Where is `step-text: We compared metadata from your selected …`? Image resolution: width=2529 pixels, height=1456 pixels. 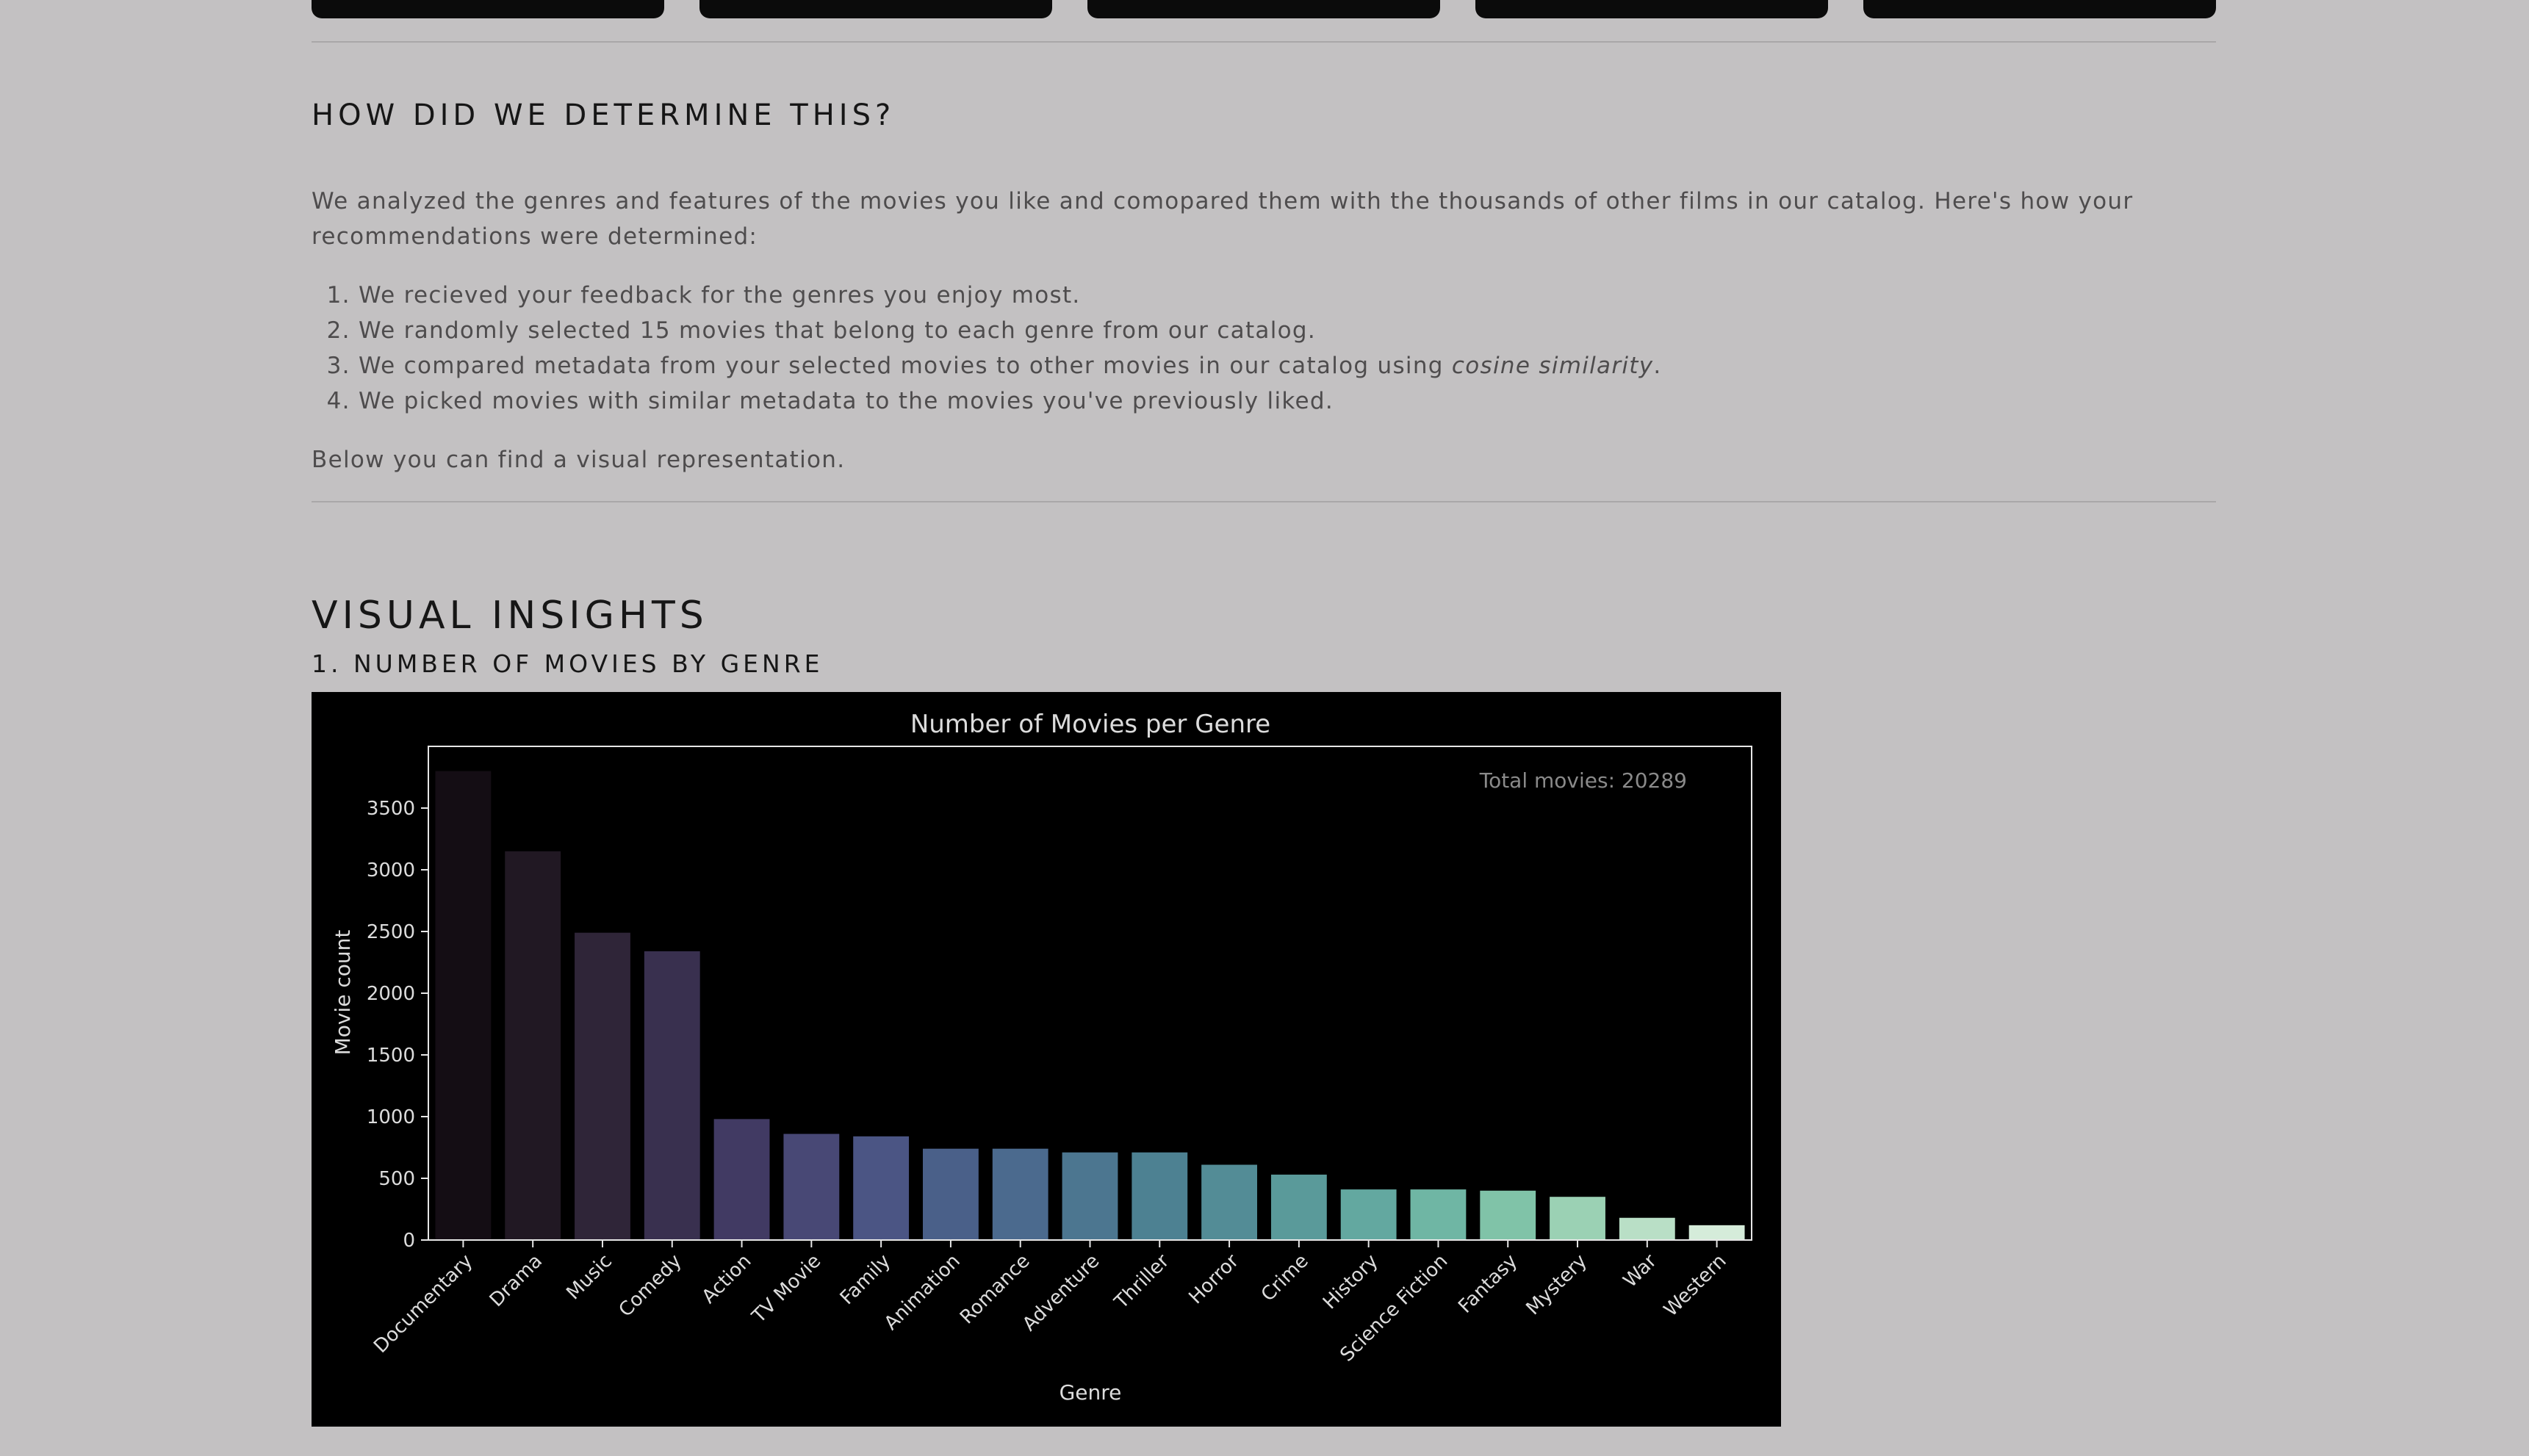 step-text: We compared metadata from your selected … is located at coordinates (905, 366).